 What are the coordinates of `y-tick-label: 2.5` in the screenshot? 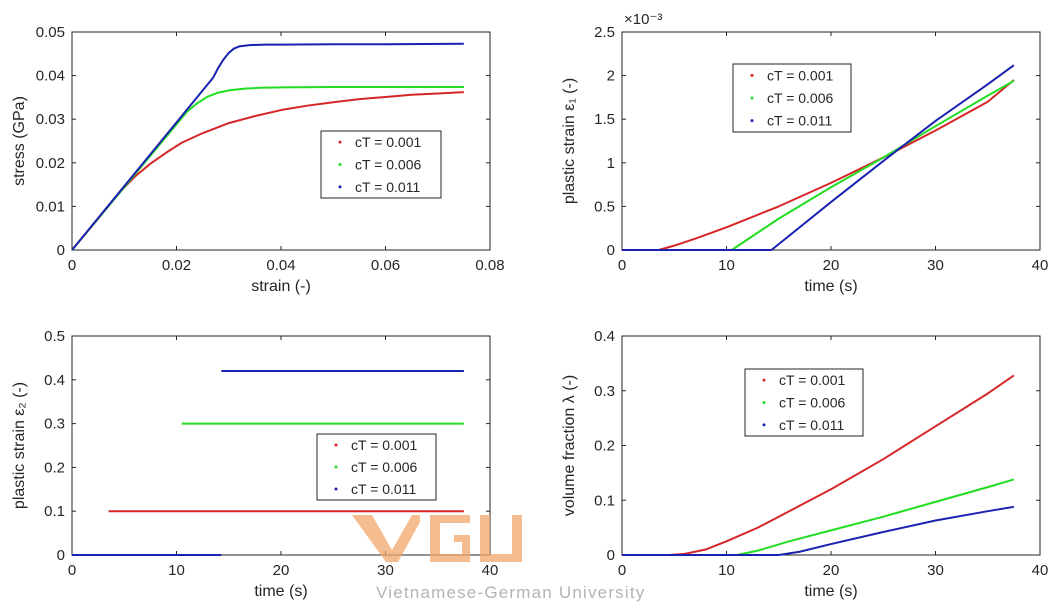 It's located at (604, 32).